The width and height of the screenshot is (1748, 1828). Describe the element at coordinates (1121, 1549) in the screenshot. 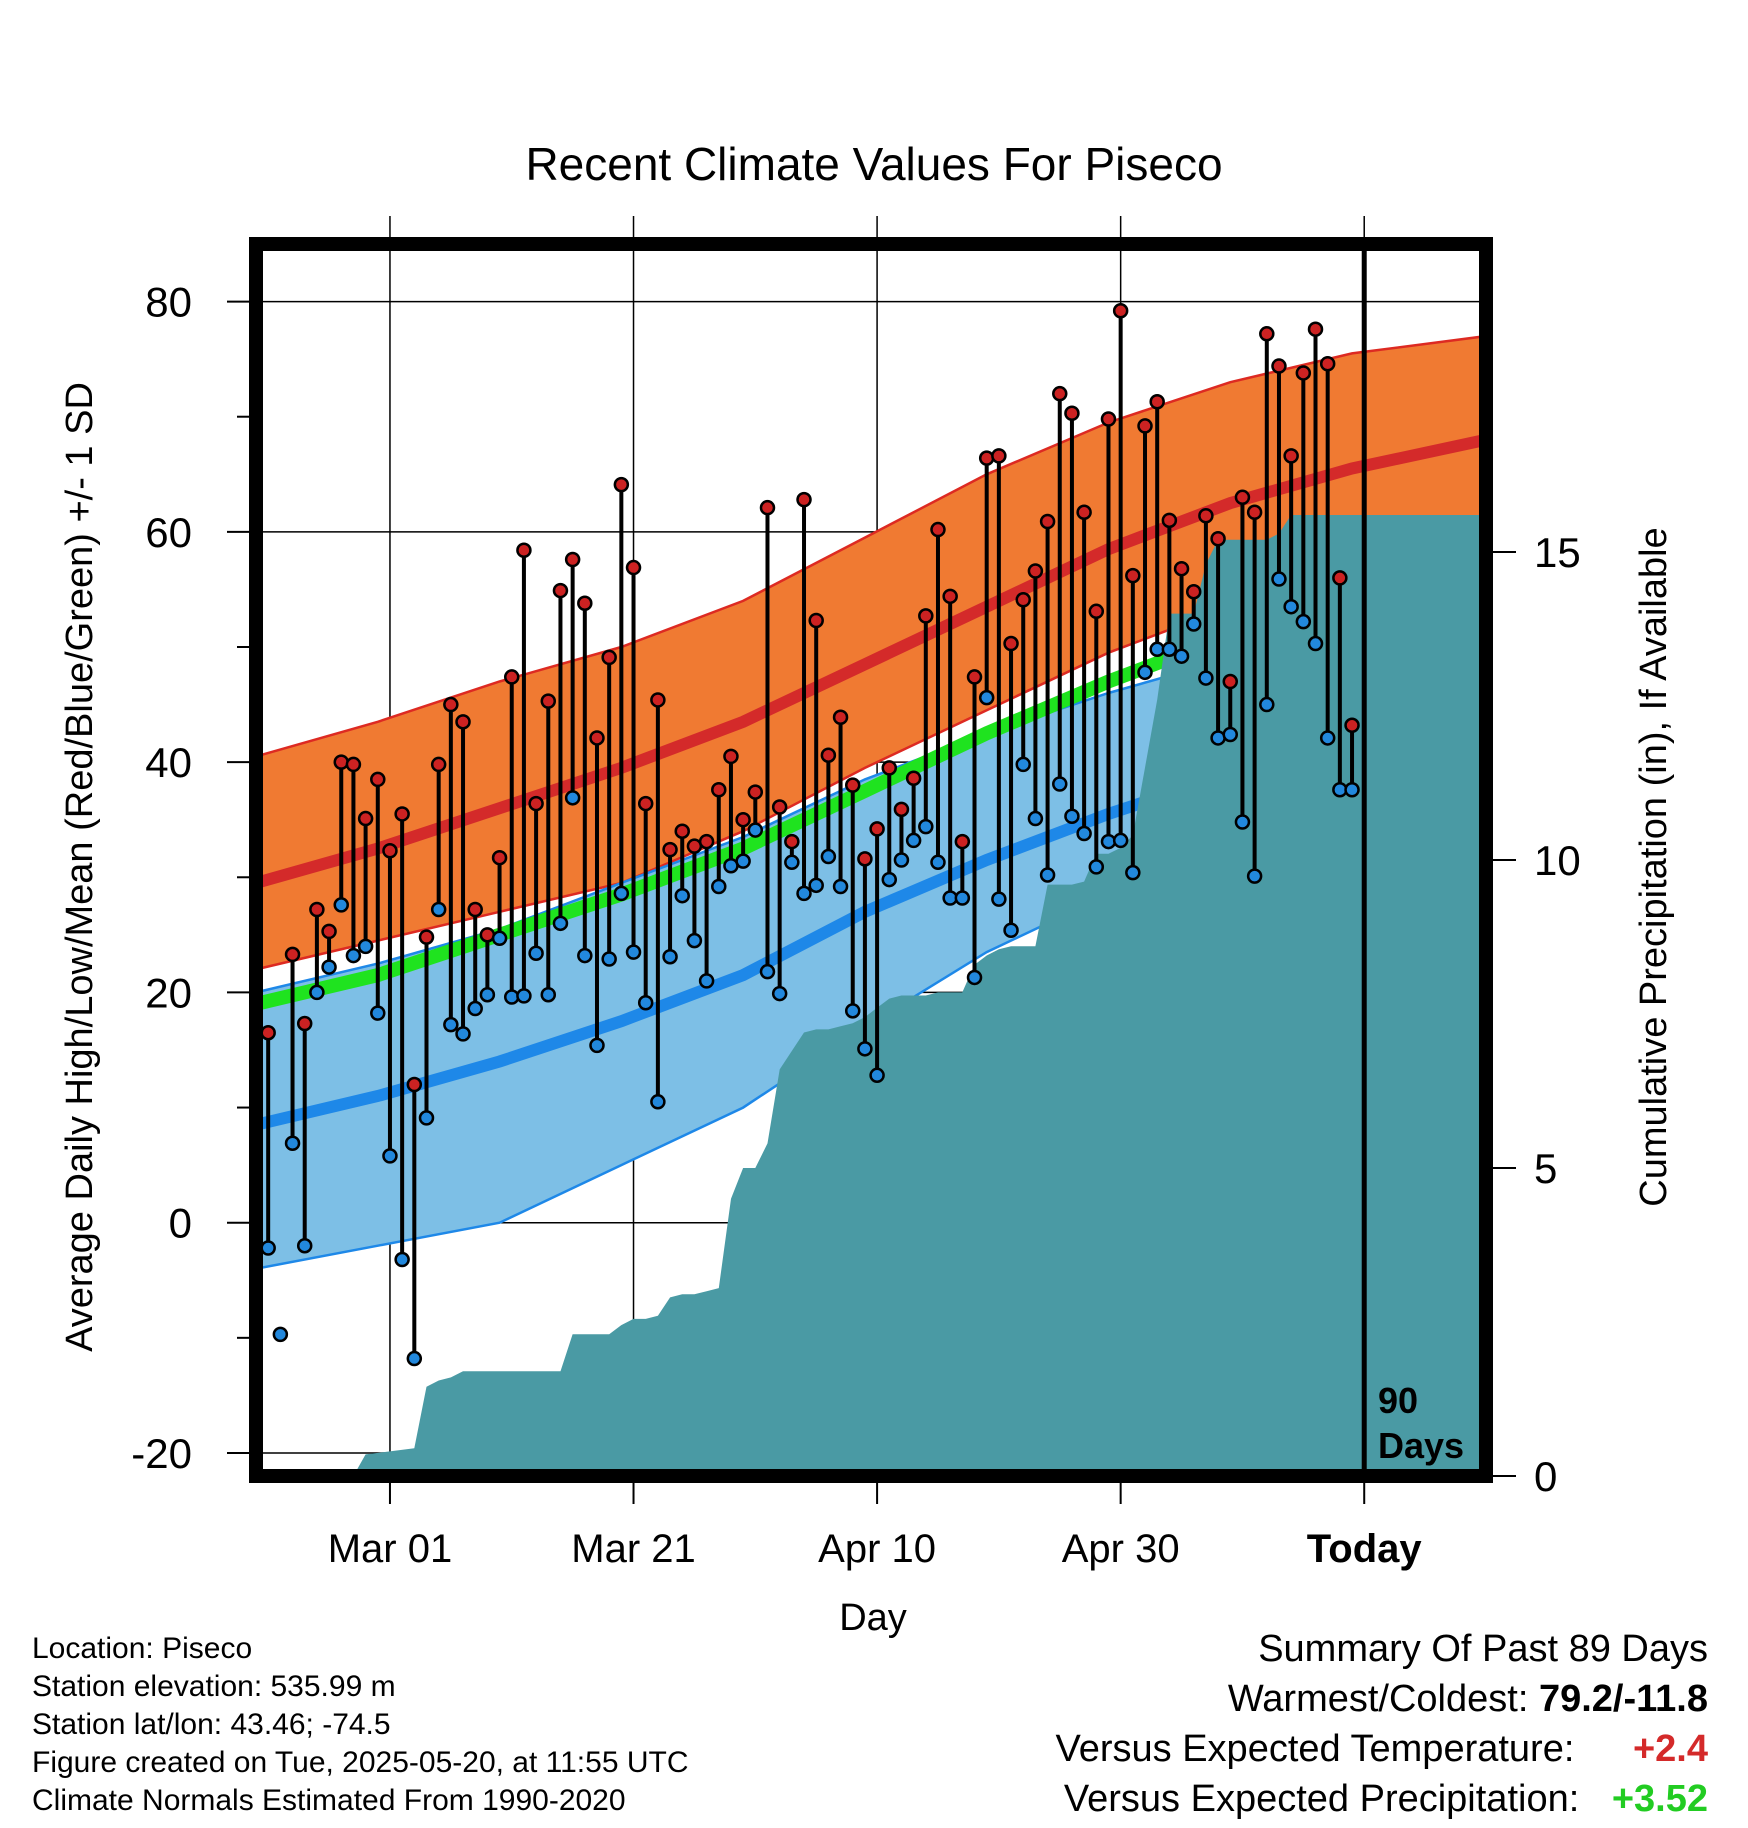

I see `x-tick-label: Apr 30` at that location.